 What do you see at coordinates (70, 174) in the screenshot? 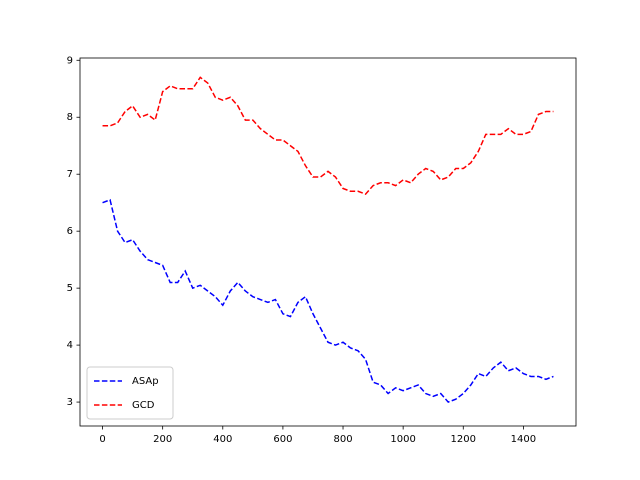
I see `y-tick-label: 7` at bounding box center [70, 174].